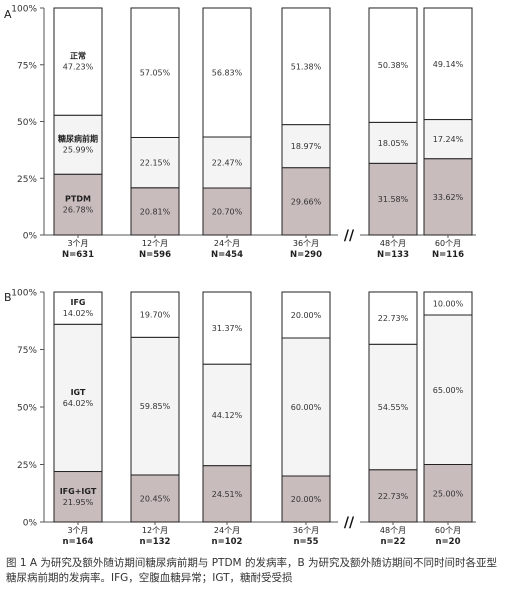 The height and width of the screenshot is (600, 512). I want to click on sample-size-label: n=164, so click(78, 541).